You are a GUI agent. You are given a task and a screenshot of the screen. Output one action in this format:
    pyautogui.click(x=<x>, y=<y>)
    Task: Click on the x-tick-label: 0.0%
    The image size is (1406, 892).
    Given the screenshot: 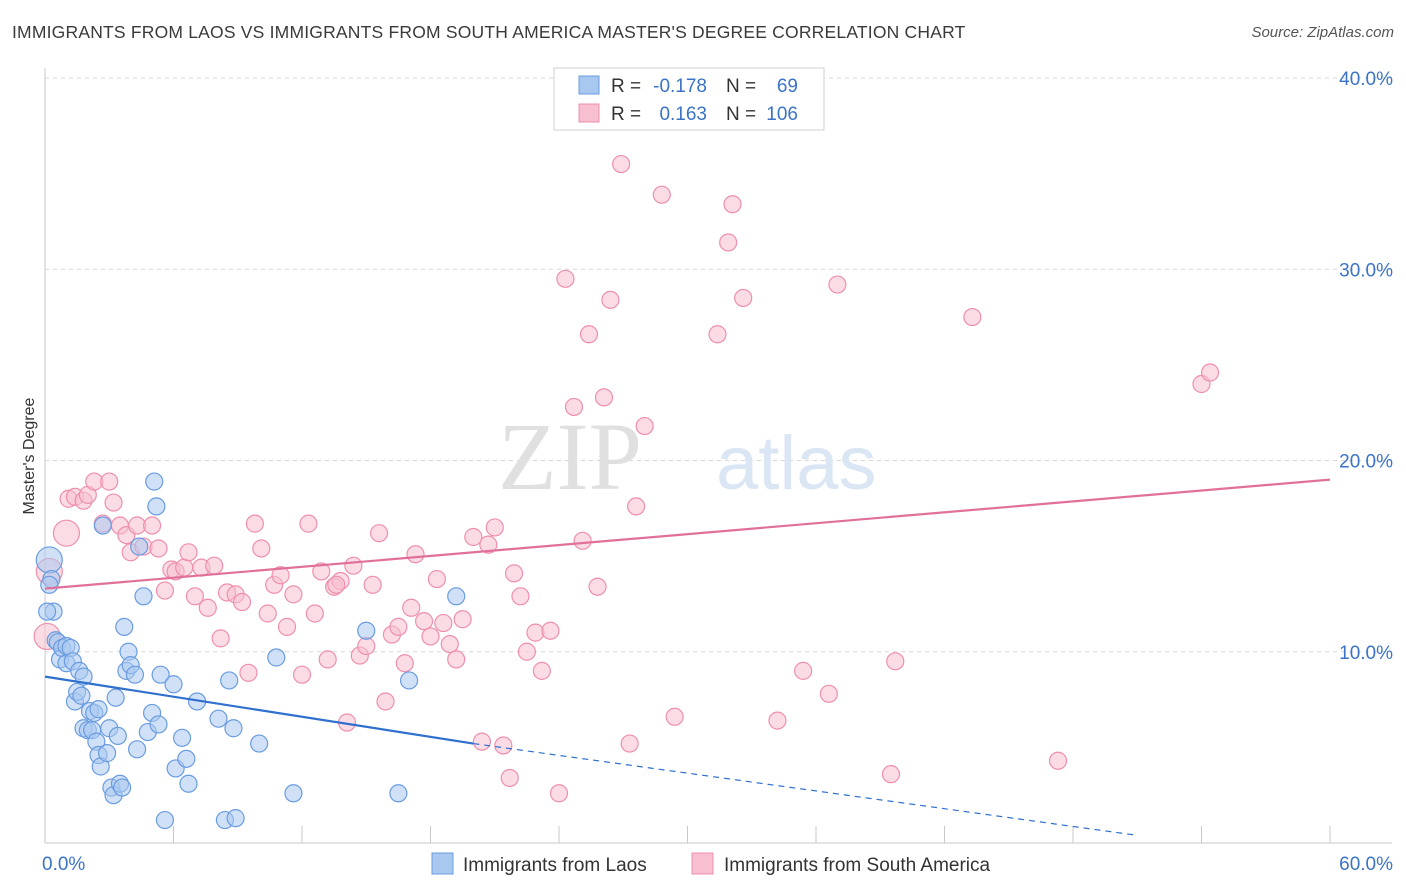 What is the action you would take?
    pyautogui.click(x=63, y=864)
    